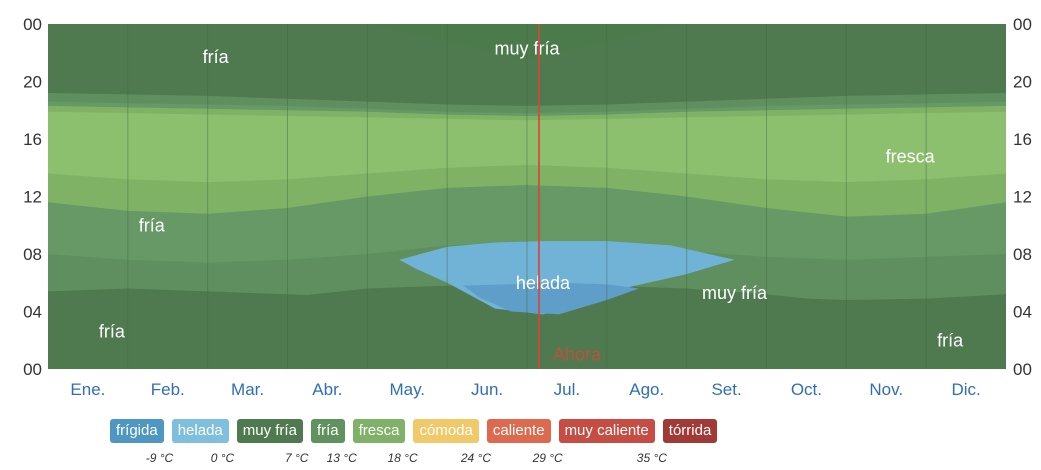 The image size is (1041, 470). What do you see at coordinates (1022, 312) in the screenshot?
I see `y-tick-label-right: 04` at bounding box center [1022, 312].